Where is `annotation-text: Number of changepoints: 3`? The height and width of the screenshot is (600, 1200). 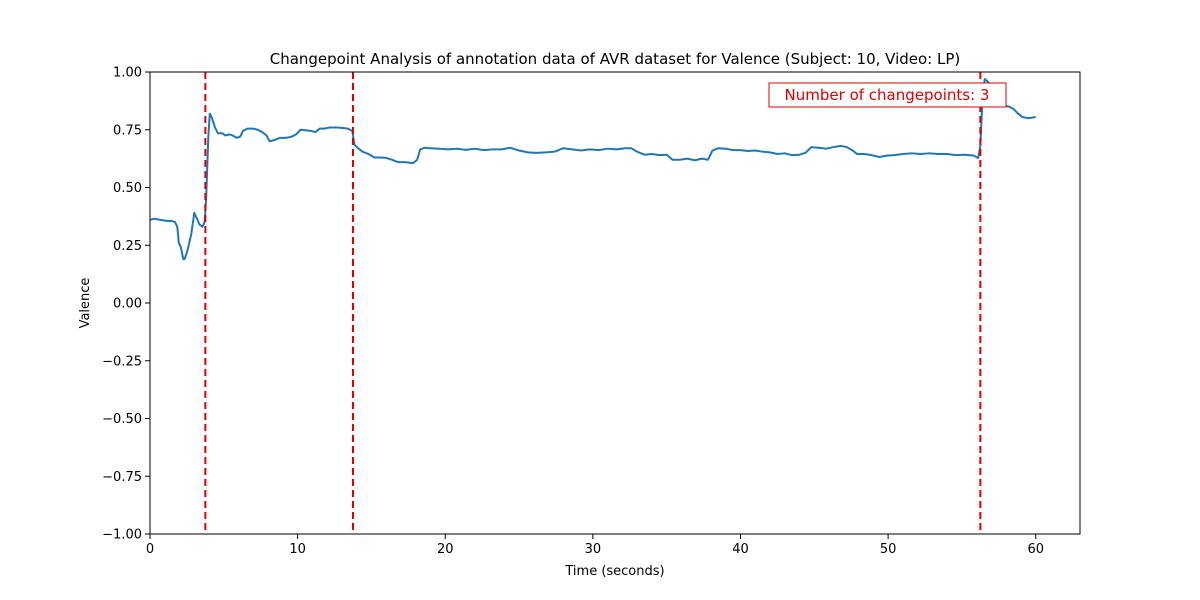 annotation-text: Number of changepoints: 3 is located at coordinates (887, 95).